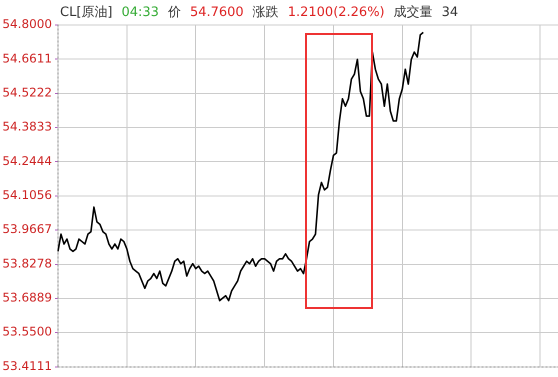 This screenshot has height=377, width=558. Describe the element at coordinates (27, 92) in the screenshot. I see `y-tick-label: 54.5222` at that location.